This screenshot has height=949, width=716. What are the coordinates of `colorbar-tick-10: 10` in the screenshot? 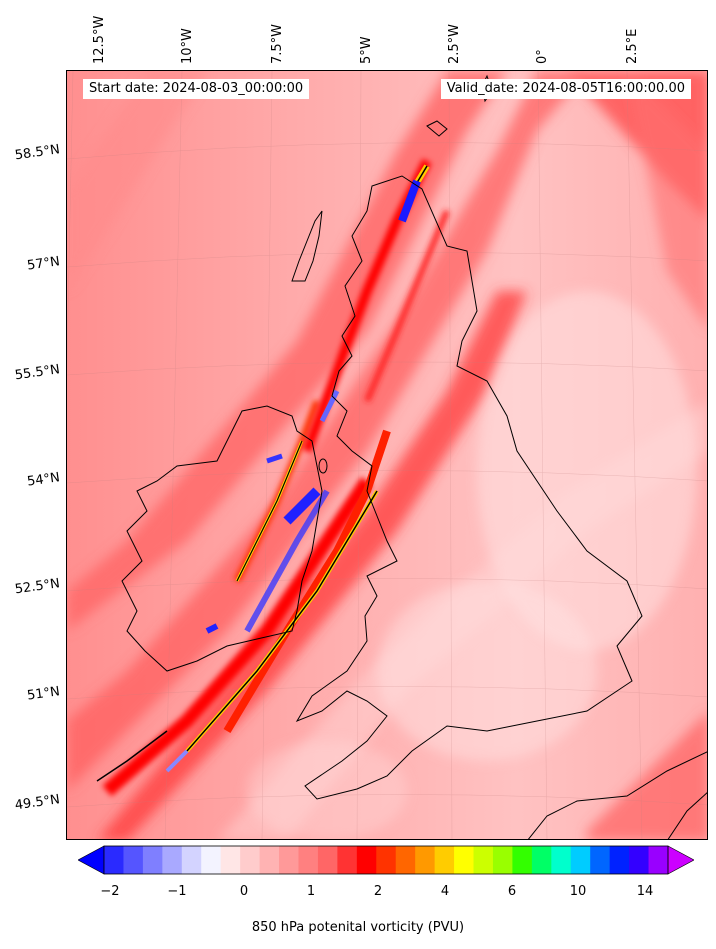 It's located at (578, 891).